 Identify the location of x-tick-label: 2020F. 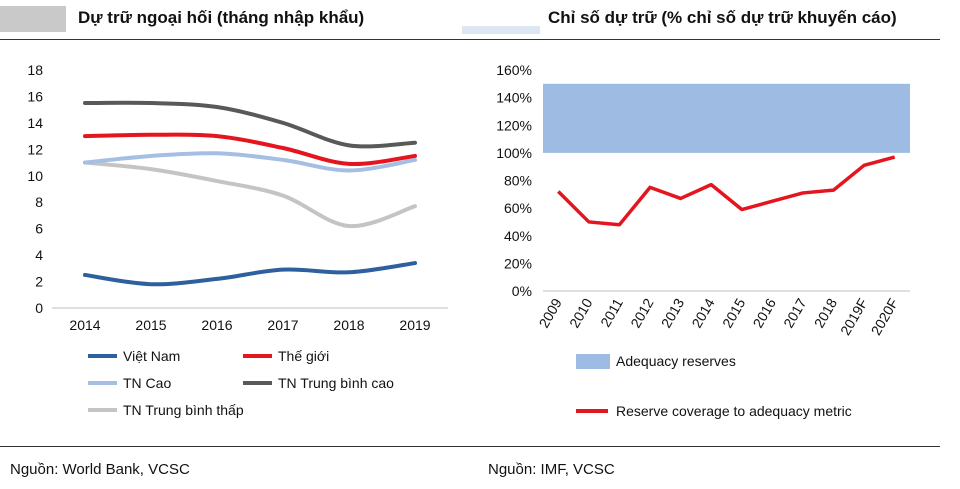
(885, 317).